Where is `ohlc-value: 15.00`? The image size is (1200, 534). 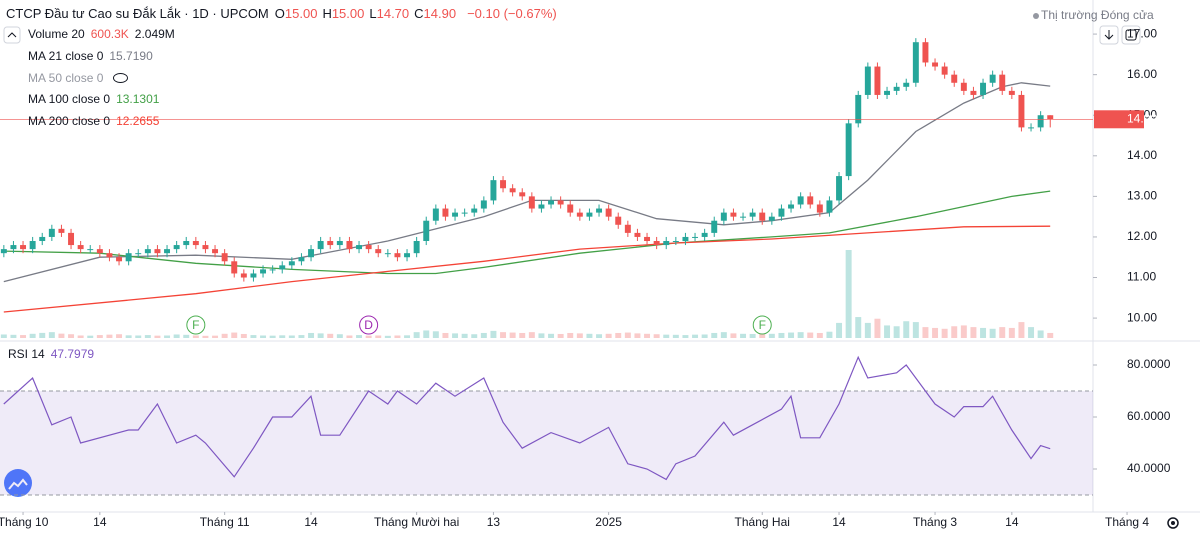
ohlc-value: 15.00 is located at coordinates (348, 13).